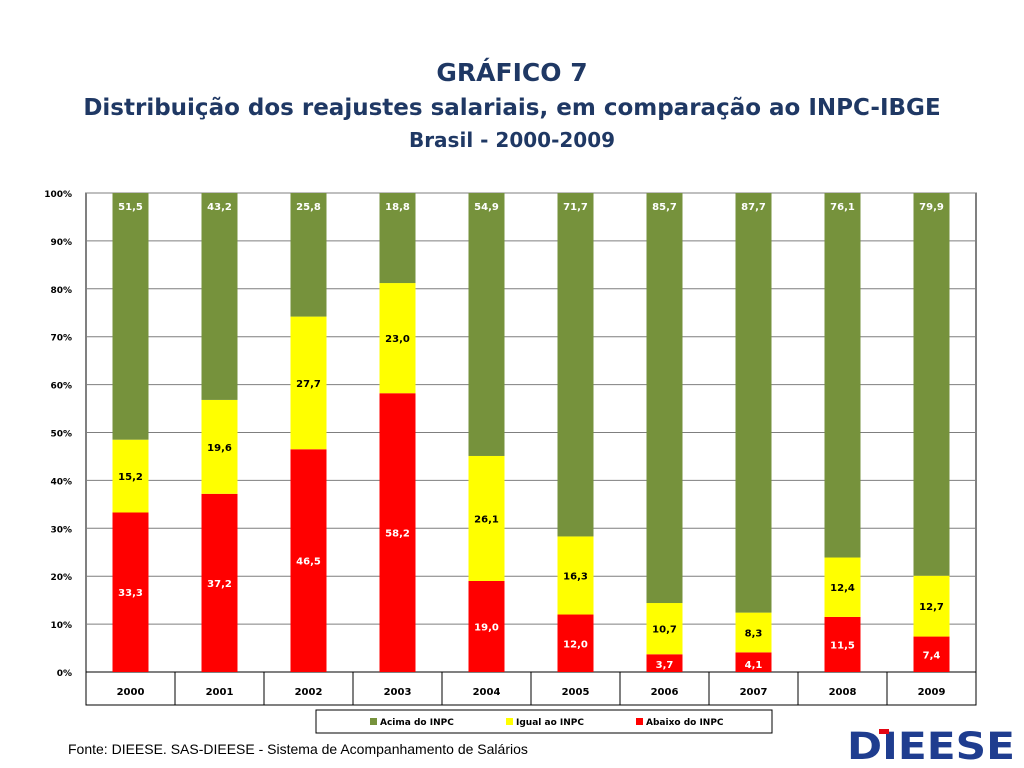  I want to click on data-label: 19,6, so click(219, 448).